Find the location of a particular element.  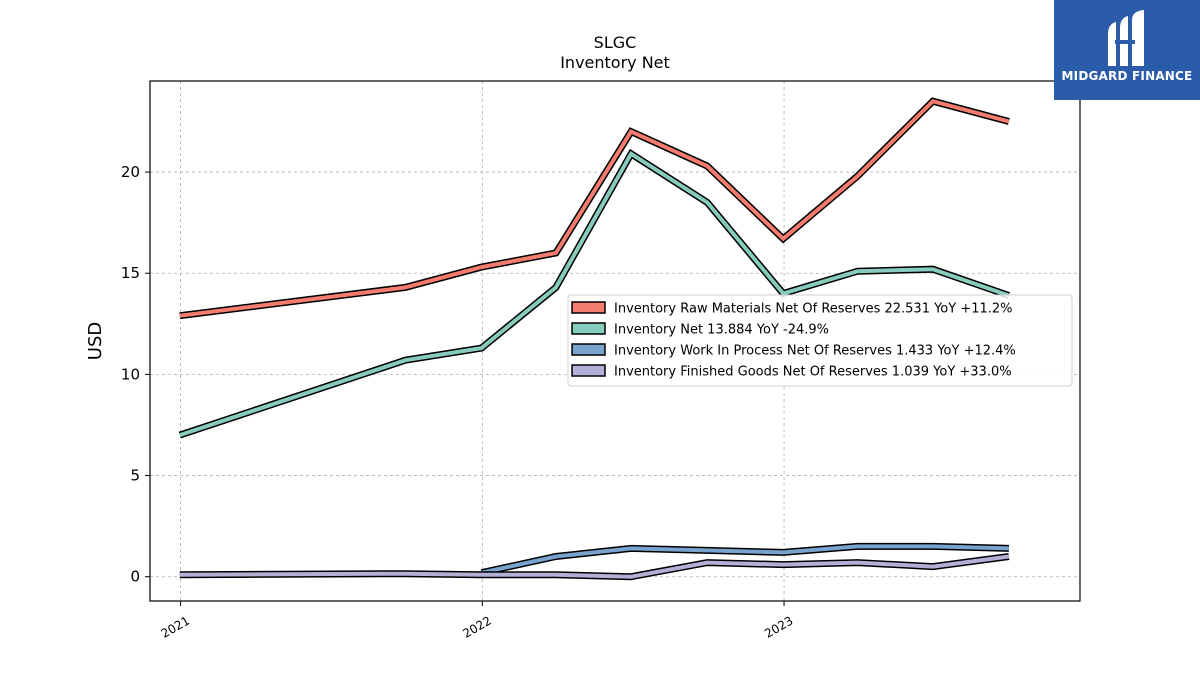

midgard-finance-logo: MIDGARD FINANCE is located at coordinates (1127, 50).